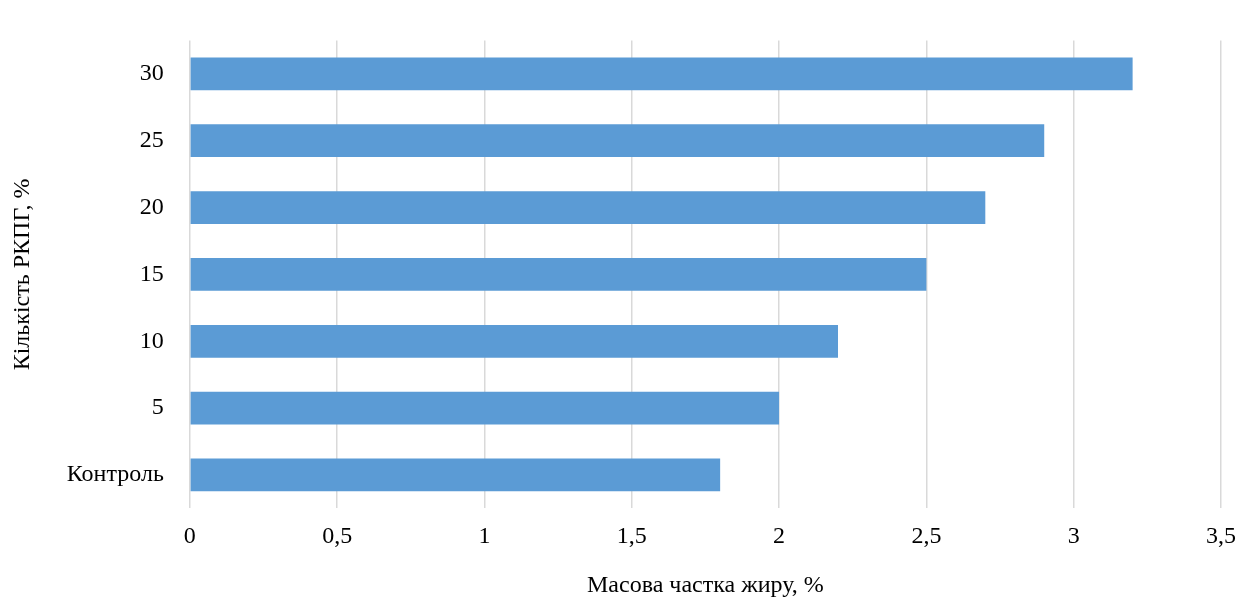 The image size is (1250, 606). Describe the element at coordinates (484, 535) in the screenshot. I see `x-tick-label: 1` at that location.